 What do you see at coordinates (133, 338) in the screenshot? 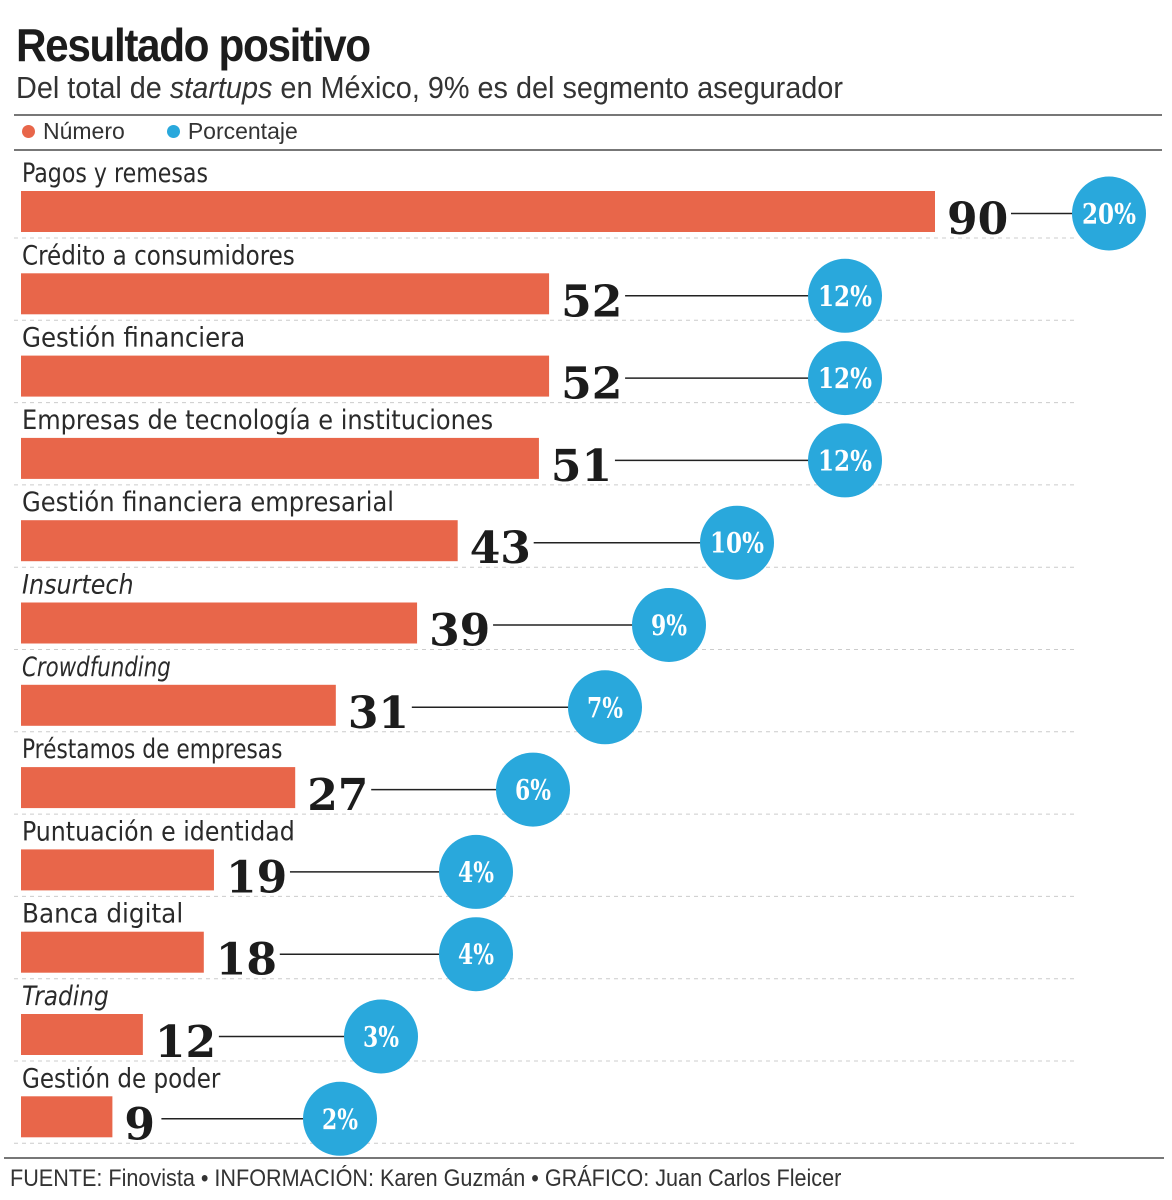
I see `category-label: Gestión financiera` at bounding box center [133, 338].